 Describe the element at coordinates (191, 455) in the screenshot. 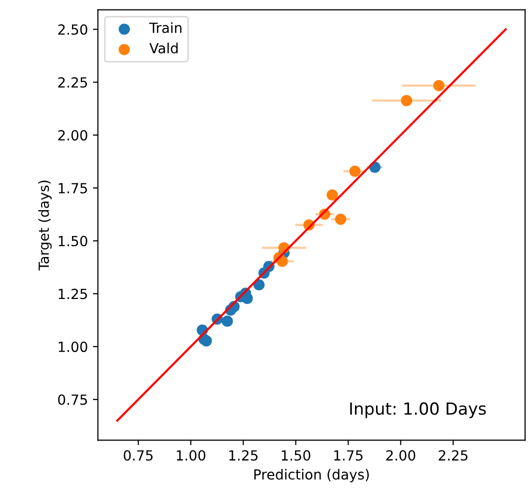

I see `x-tick-label: 1.00` at that location.